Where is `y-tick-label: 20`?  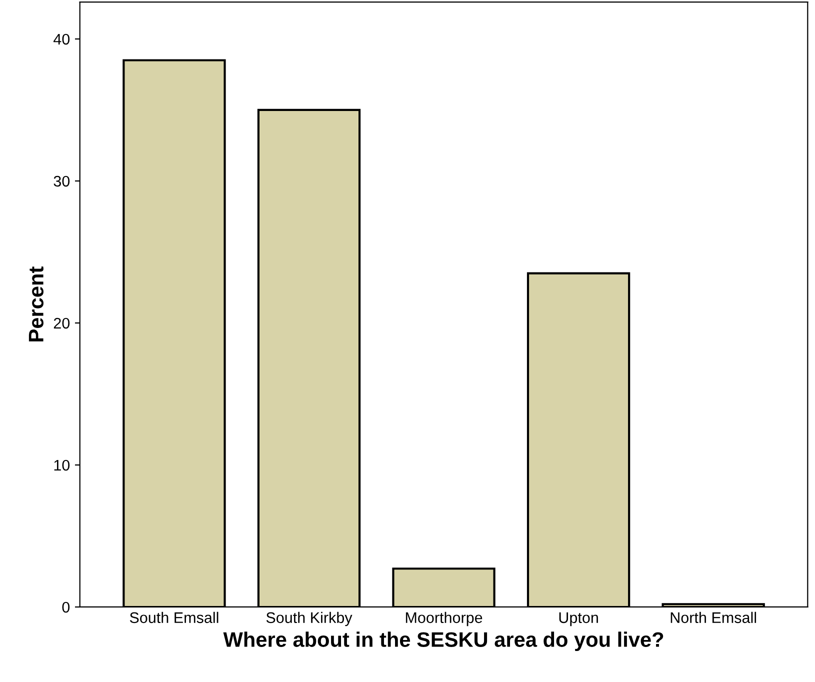
y-tick-label: 20 is located at coordinates (62, 323).